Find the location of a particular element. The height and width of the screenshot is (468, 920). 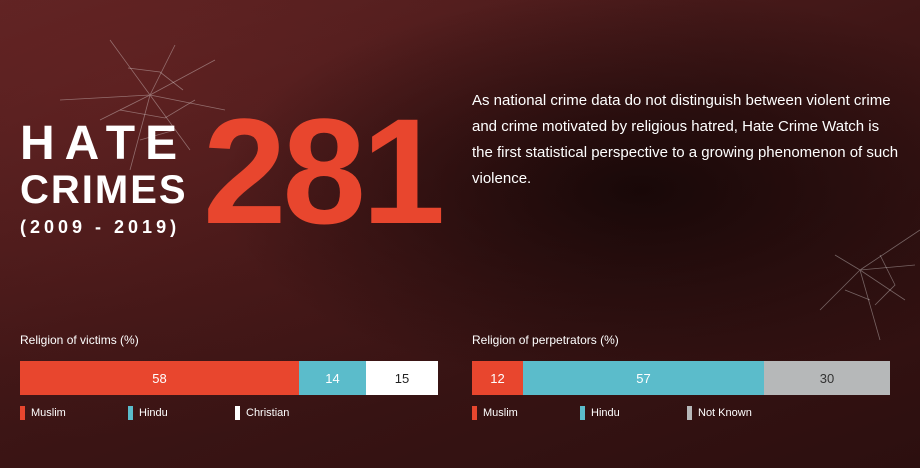

bar-segment-value-label: 57 is located at coordinates (643, 378).